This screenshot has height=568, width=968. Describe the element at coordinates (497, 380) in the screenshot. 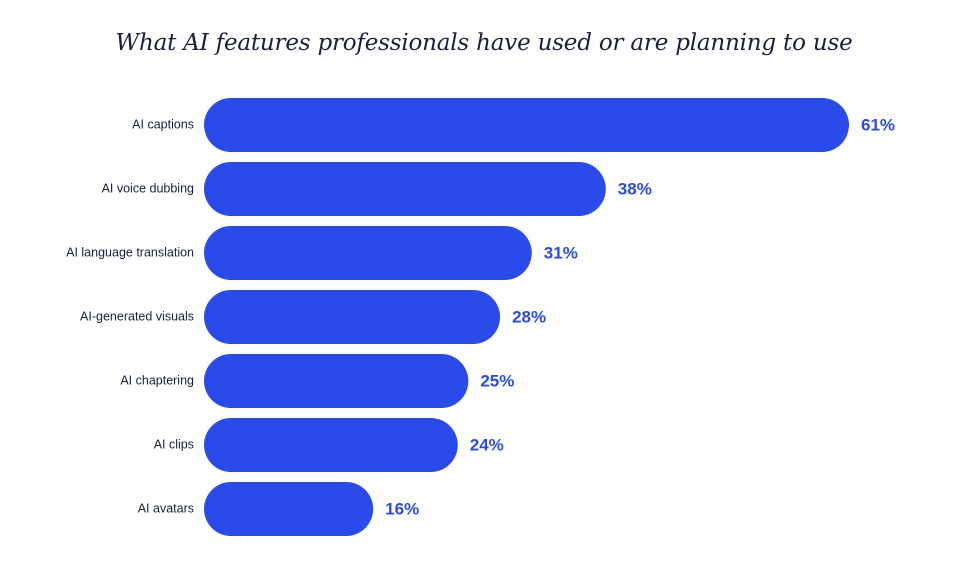

I see `value-label: 25%` at that location.